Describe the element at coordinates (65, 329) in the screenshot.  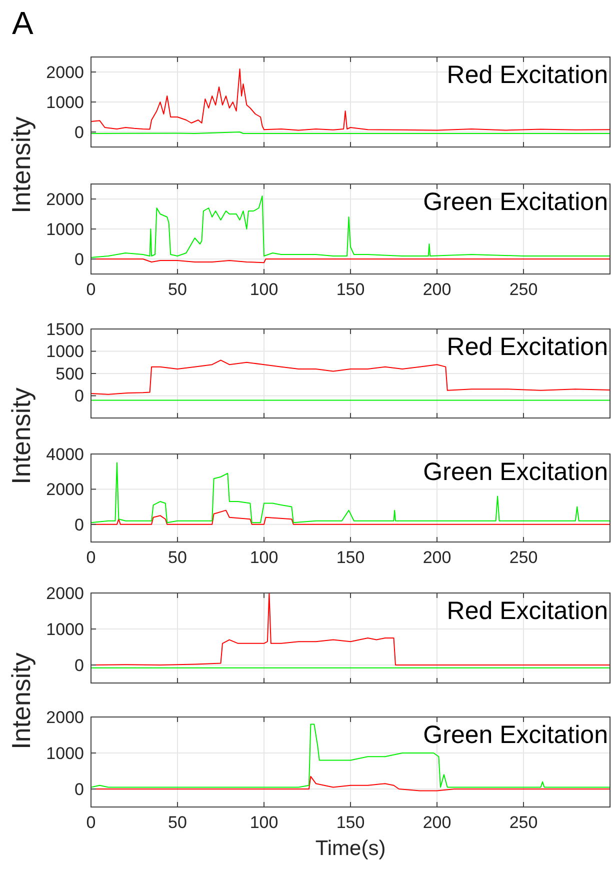
I see `y-tick-label: 1500` at that location.